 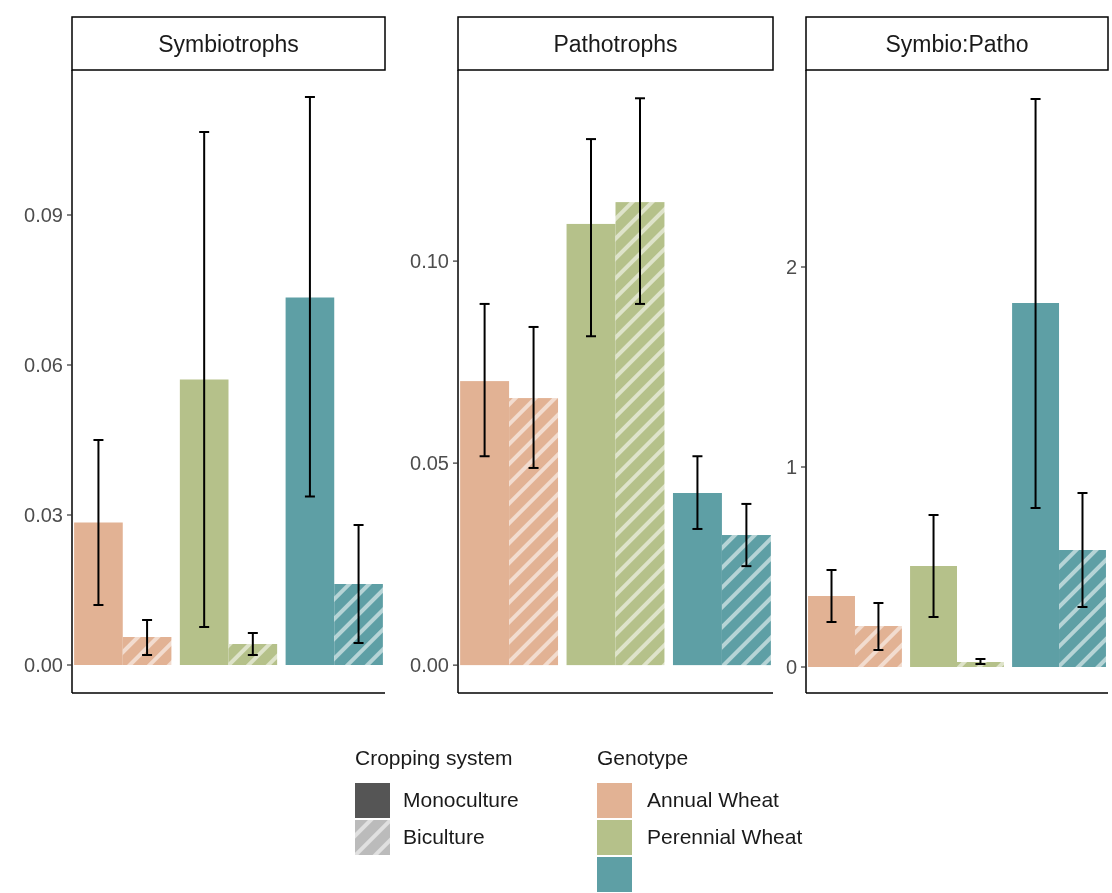 I want to click on text: Perennial Wheat, so click(x=725, y=837).